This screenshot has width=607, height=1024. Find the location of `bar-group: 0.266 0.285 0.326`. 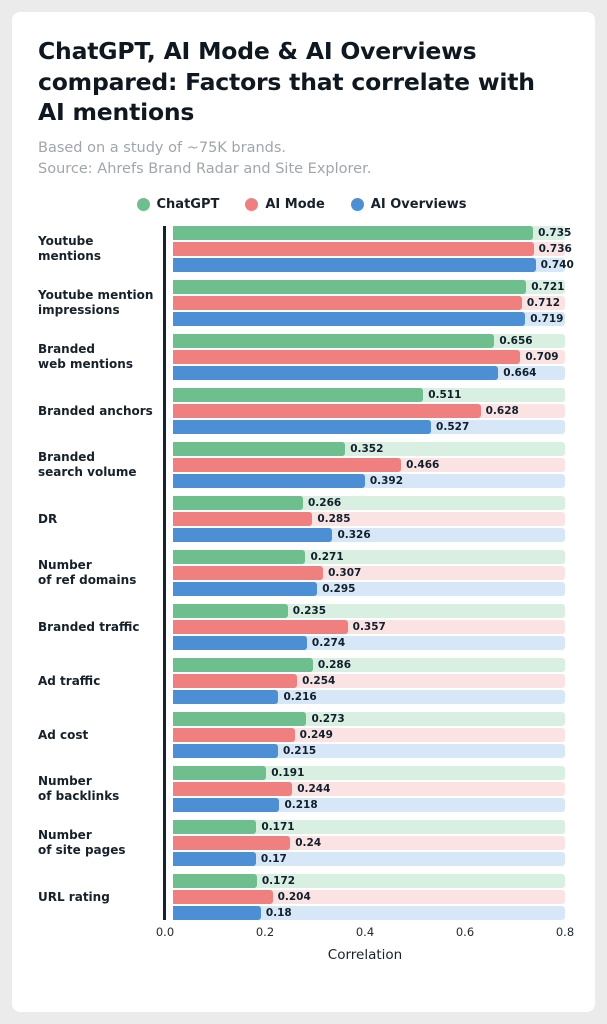

bar-group: 0.266 0.285 0.326 is located at coordinates (368, 519).